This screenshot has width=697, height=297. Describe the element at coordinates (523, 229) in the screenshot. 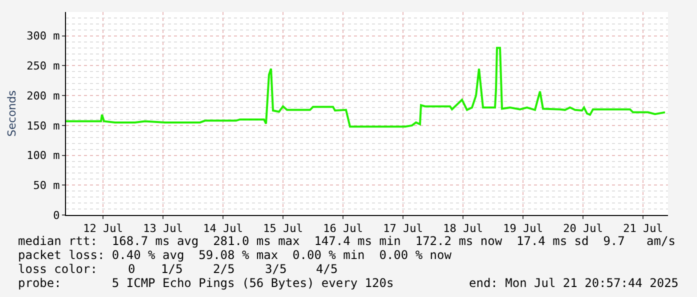

I see `x-tick-label: 19 Jul` at that location.